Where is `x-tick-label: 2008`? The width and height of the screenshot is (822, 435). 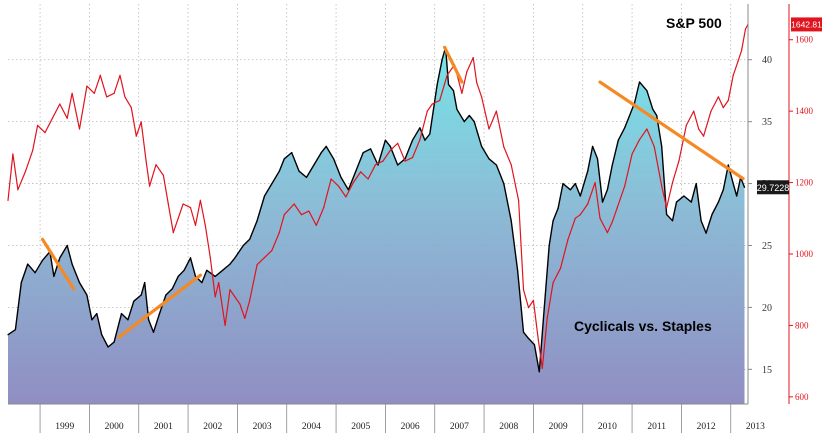
x-tick-label: 2008 is located at coordinates (508, 427).